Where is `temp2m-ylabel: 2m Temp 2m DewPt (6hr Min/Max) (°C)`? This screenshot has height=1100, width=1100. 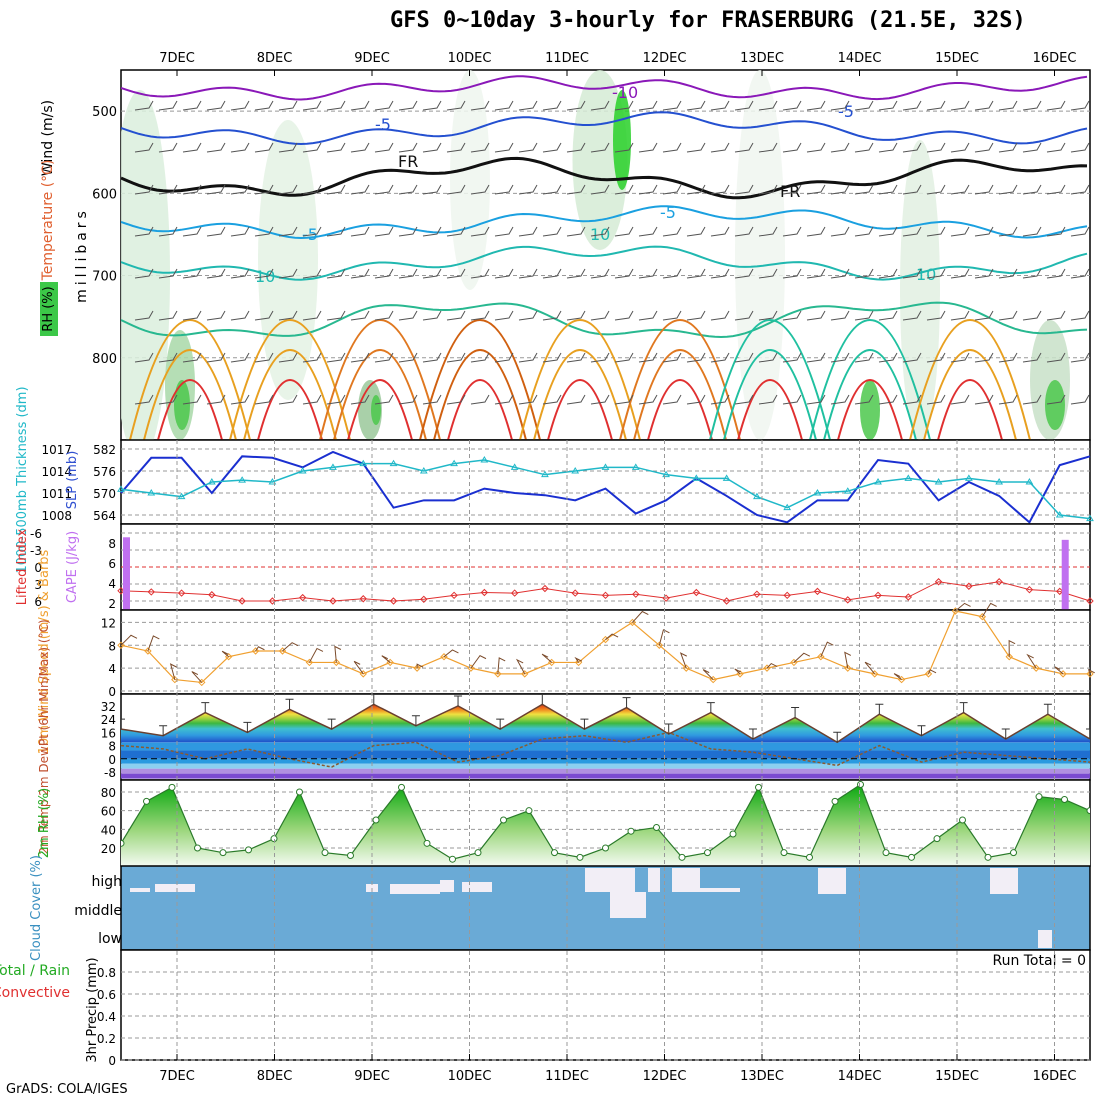 temp2m-ylabel: 2m Temp 2m DewPt (6hr Min/Max) (°C) is located at coordinates (44, 736).